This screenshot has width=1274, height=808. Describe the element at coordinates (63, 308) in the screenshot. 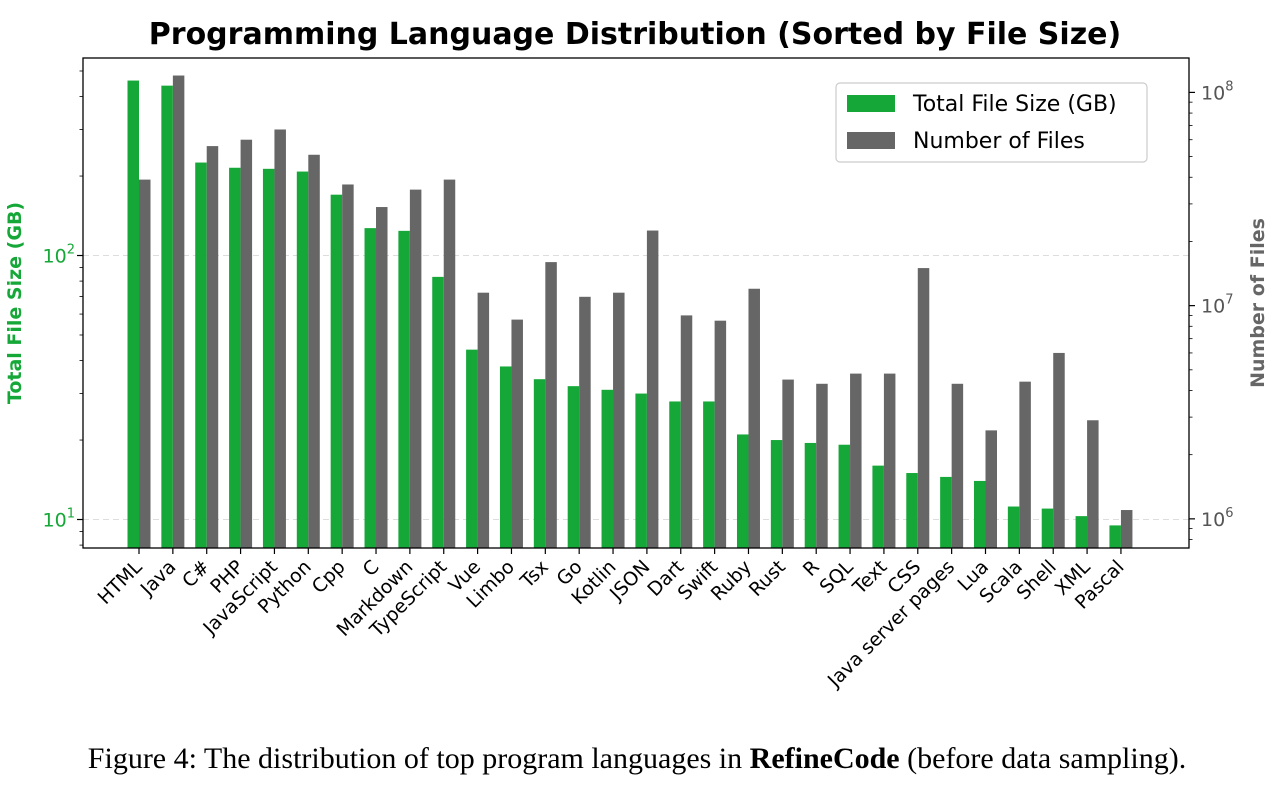

I see `y-axis-left-ticks: 10¹ 10²` at that location.